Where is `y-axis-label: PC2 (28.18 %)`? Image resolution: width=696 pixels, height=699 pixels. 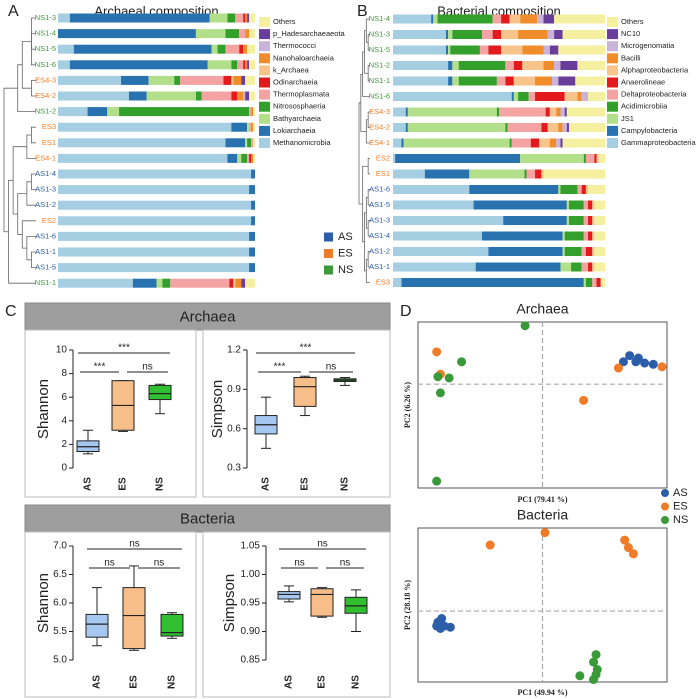
y-axis-label: PC2 (28.18 %) is located at coordinates (407, 605).